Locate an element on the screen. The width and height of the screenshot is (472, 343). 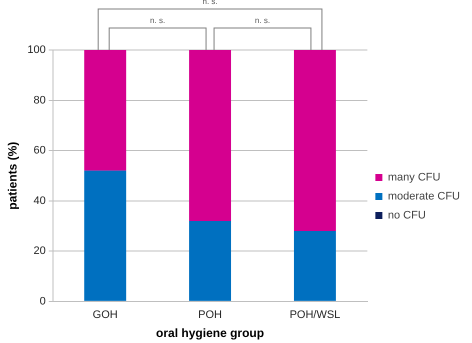
x-tick-label: GOH is located at coordinates (105, 315).